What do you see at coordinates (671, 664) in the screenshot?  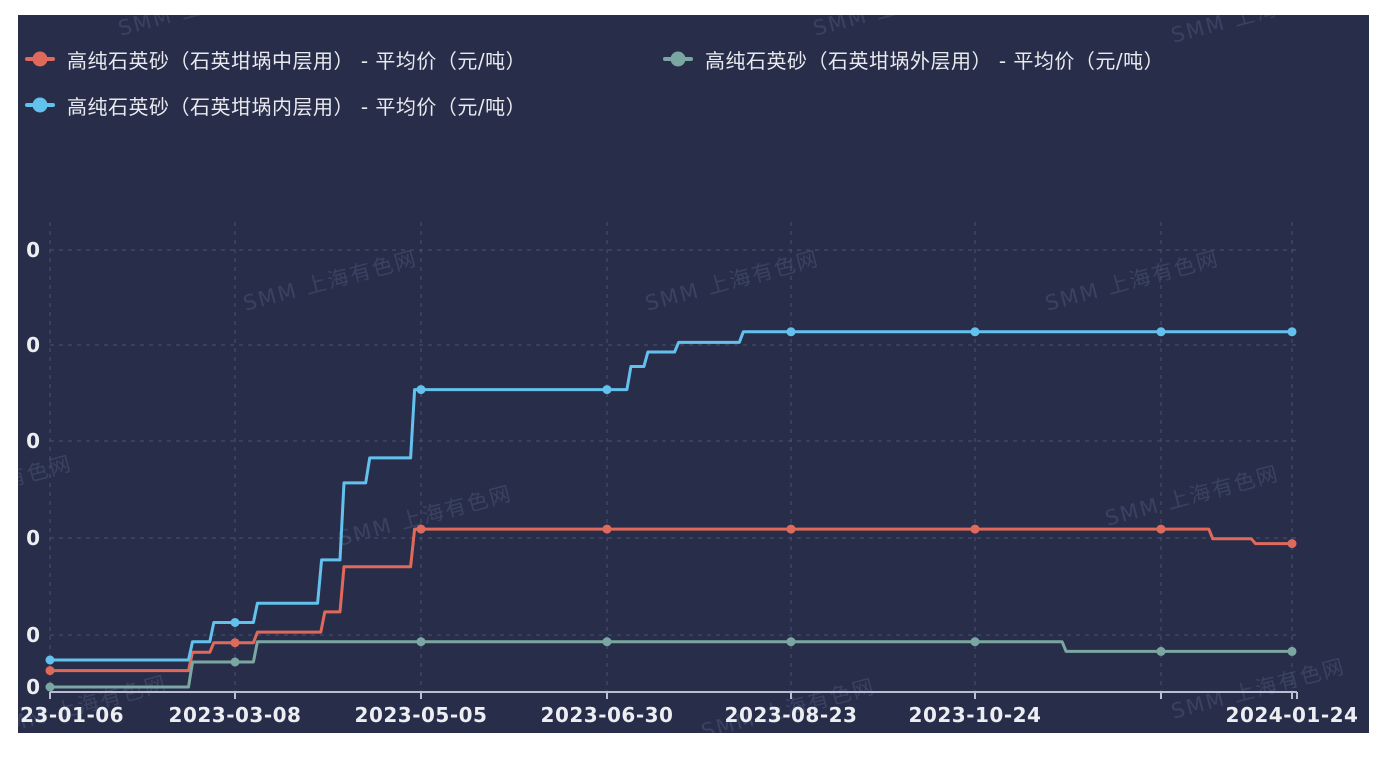 I see `series-line-waiceng` at bounding box center [671, 664].